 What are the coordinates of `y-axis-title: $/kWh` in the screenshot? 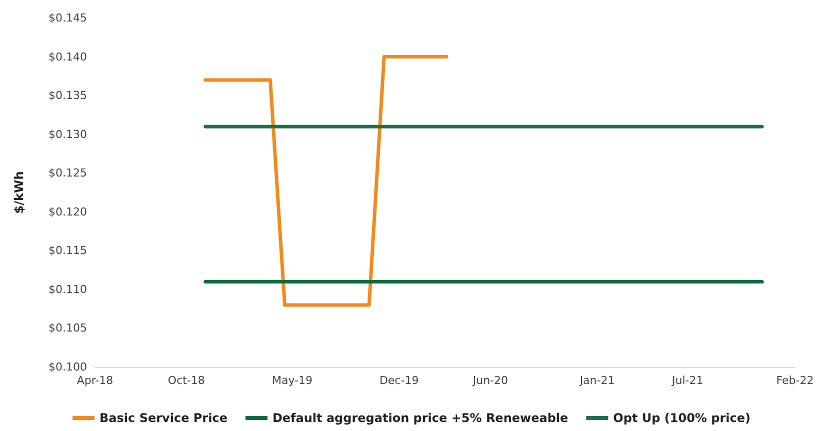 It's located at (19, 192).